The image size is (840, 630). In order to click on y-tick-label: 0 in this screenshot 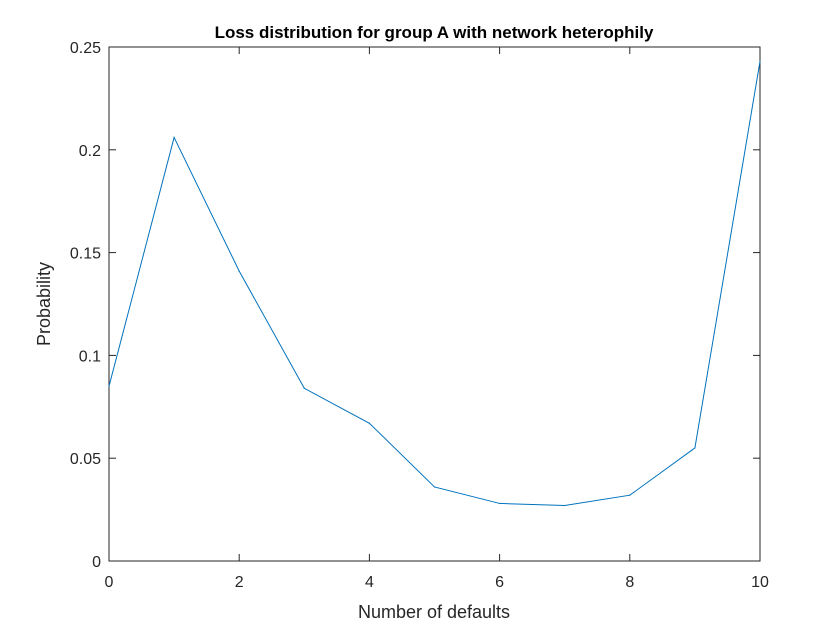, I will do `click(96, 562)`.